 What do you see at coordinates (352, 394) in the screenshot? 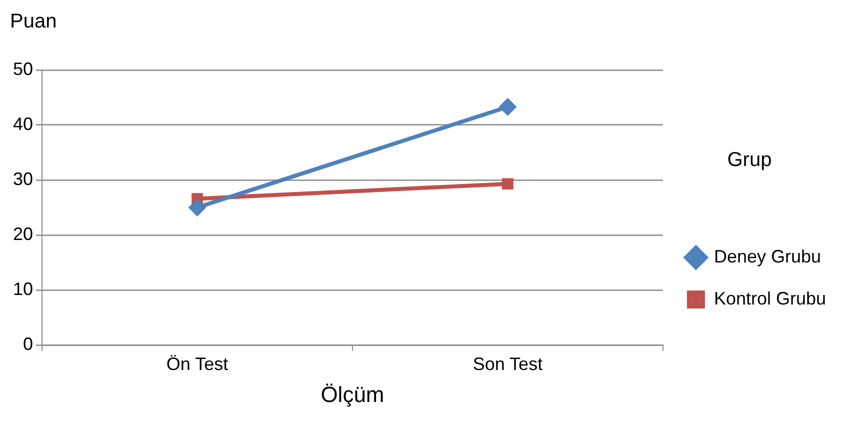
I see `x-axis-title: Ölçüm` at bounding box center [352, 394].